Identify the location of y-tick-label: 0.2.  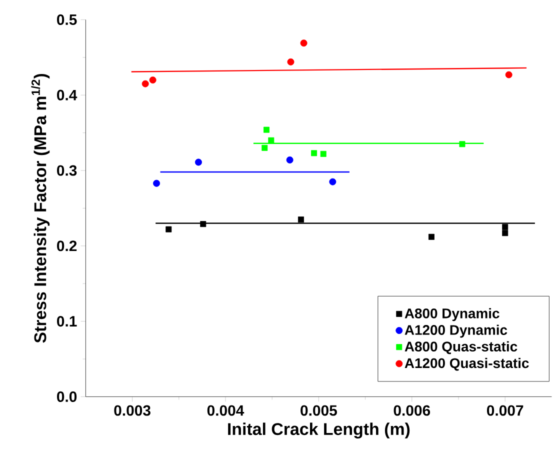
(67, 246).